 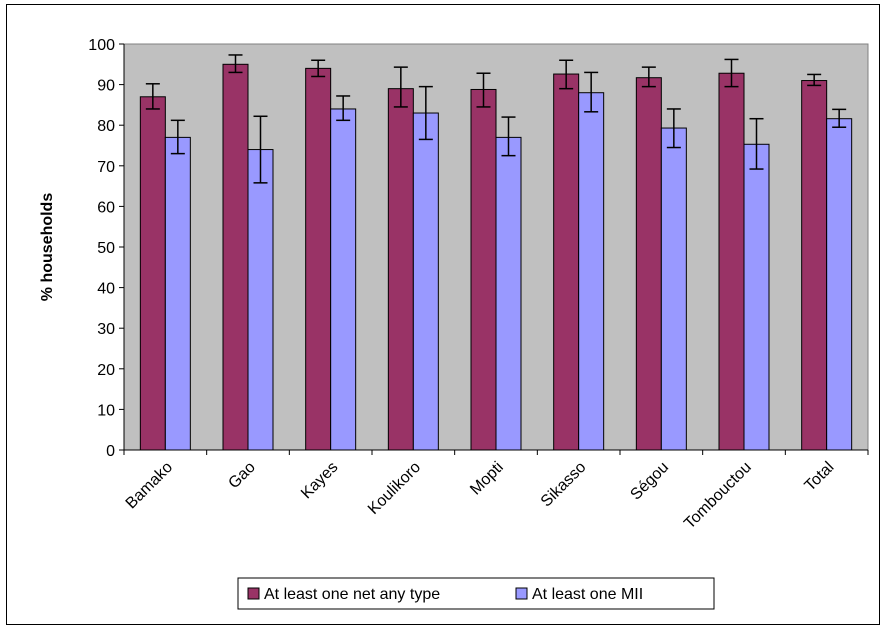 What do you see at coordinates (110, 451) in the screenshot?
I see `y-tick-label: 0` at bounding box center [110, 451].